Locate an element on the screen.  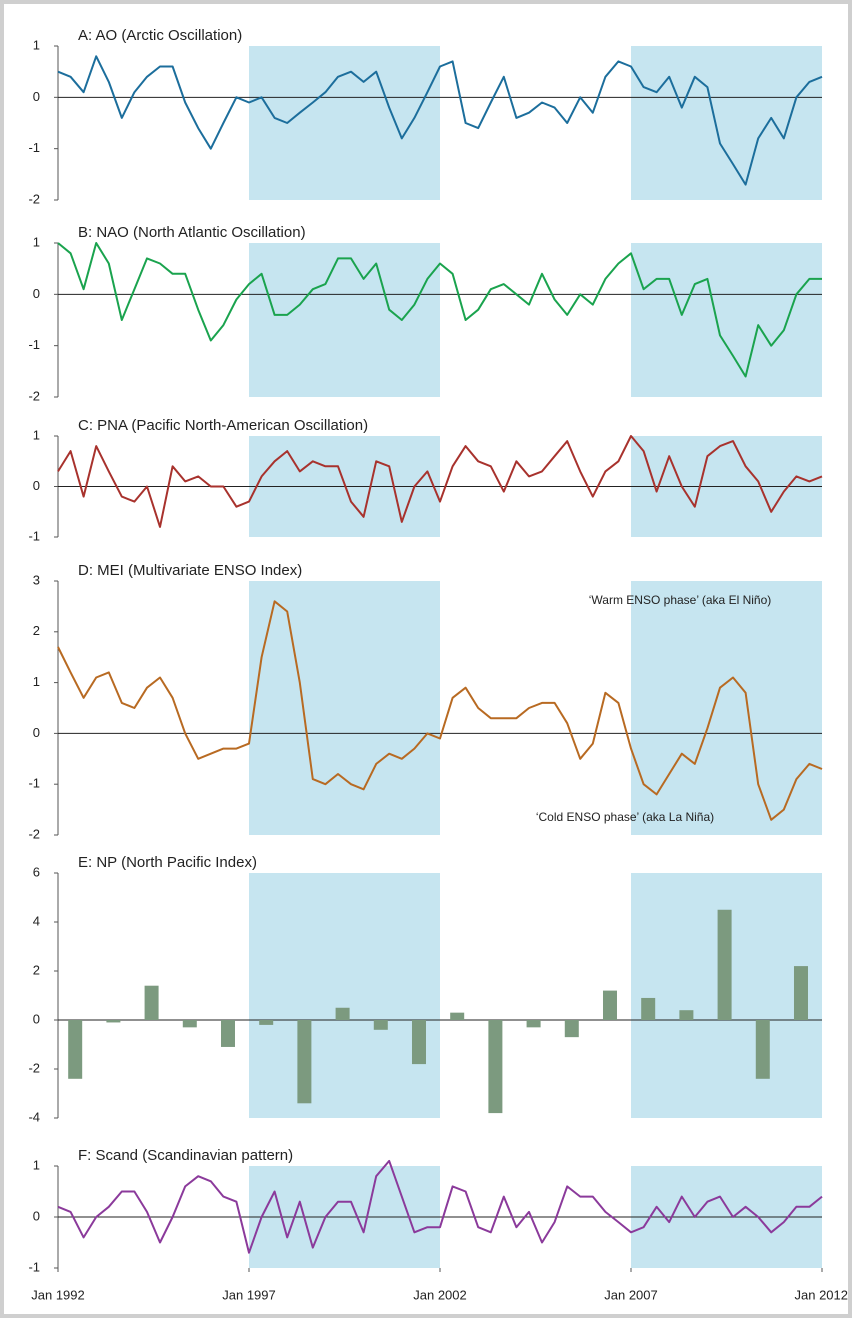
y-tick-label: 4 is located at coordinates (36, 920).